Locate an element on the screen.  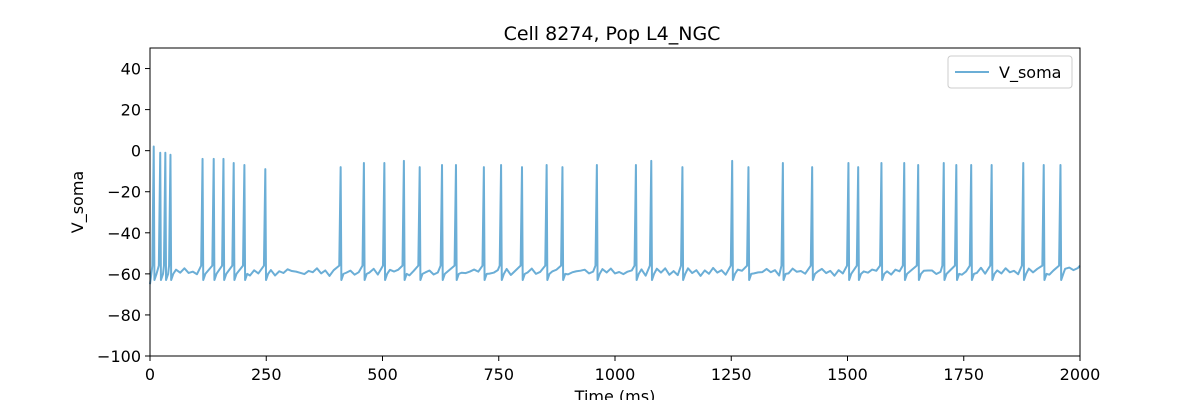
legend-box is located at coordinates (1010, 72).